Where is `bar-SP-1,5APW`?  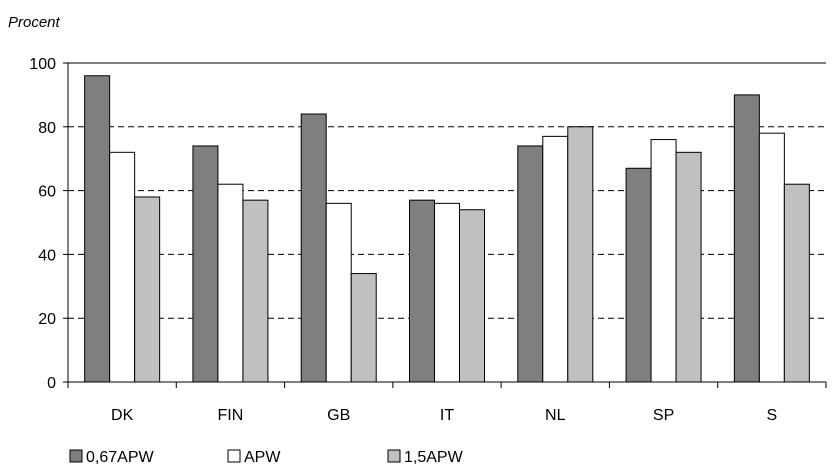
bar-SP-1,5APW is located at coordinates (688, 267).